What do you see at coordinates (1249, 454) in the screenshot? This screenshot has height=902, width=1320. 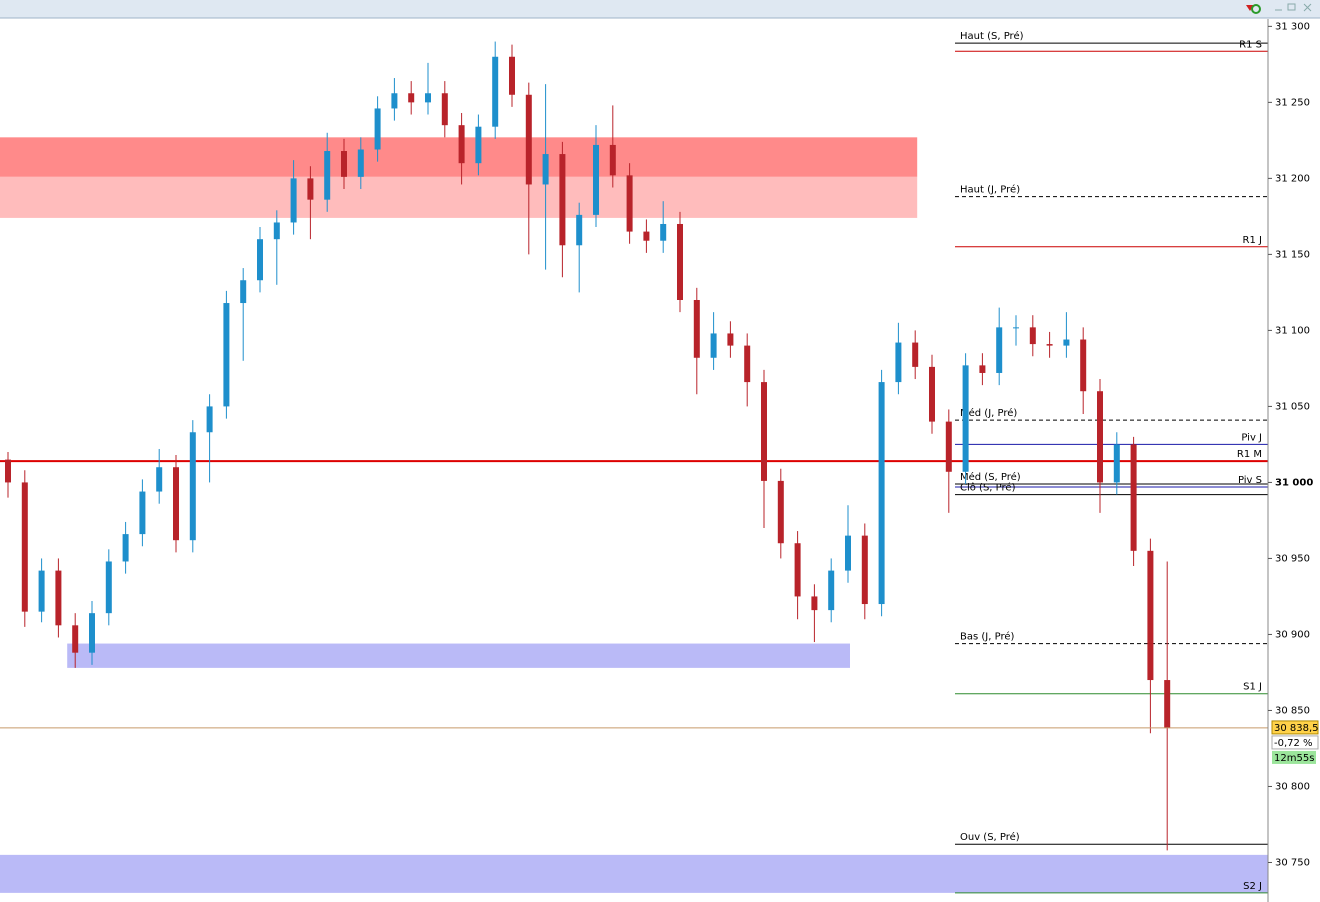 I see `level-label: R1 M` at bounding box center [1249, 454].